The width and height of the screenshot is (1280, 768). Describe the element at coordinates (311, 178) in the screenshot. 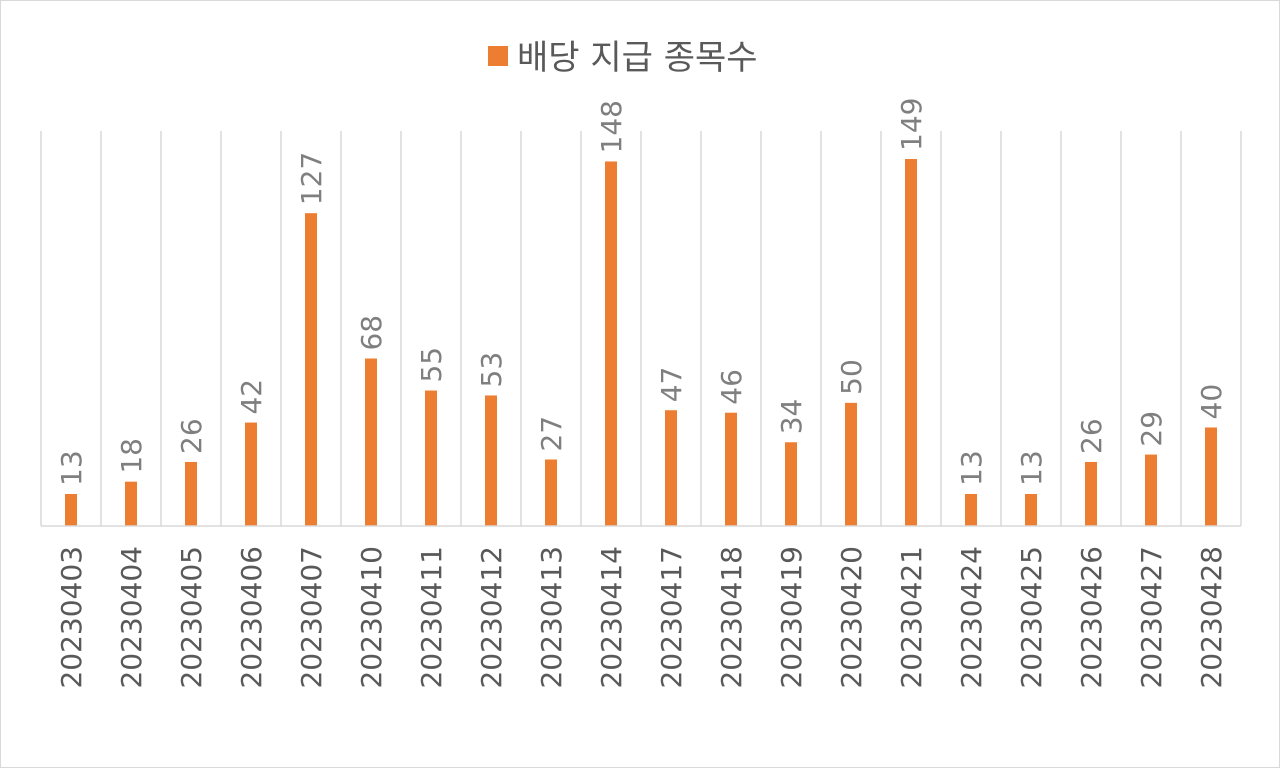

I see `data-label-20230407: 127` at that location.